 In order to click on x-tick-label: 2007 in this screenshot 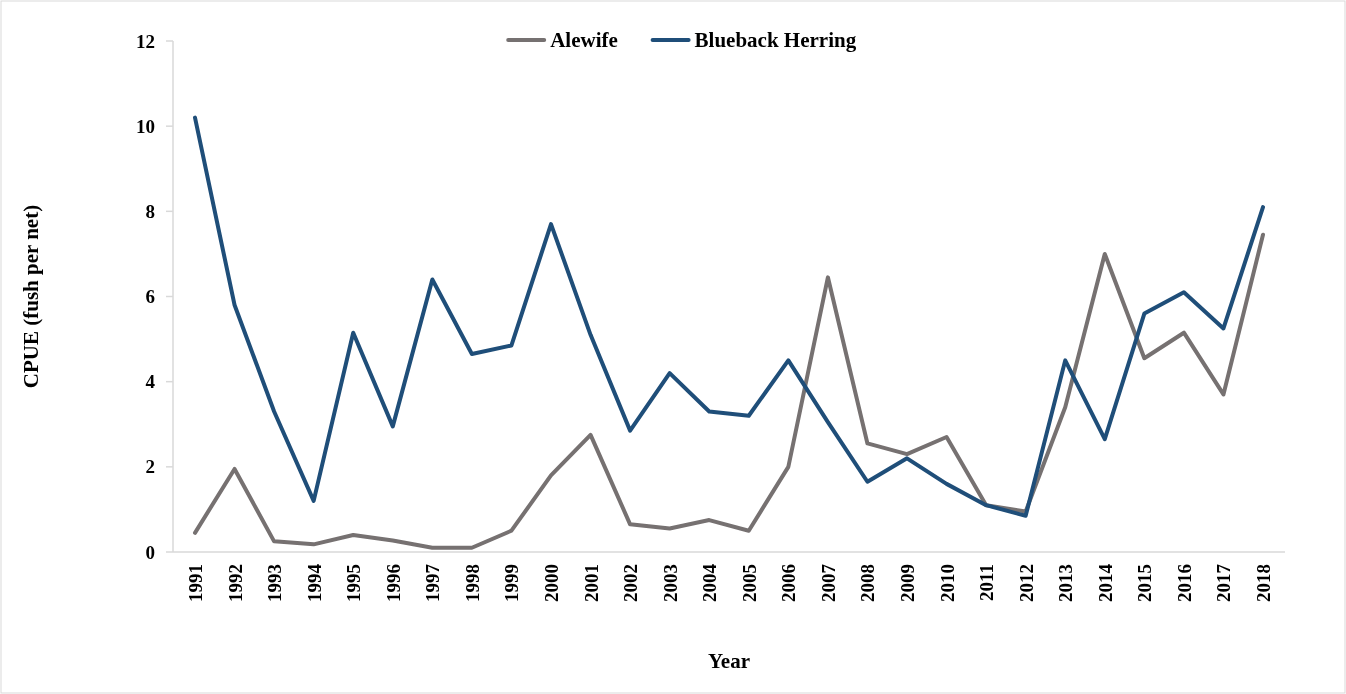, I will do `click(828, 582)`.